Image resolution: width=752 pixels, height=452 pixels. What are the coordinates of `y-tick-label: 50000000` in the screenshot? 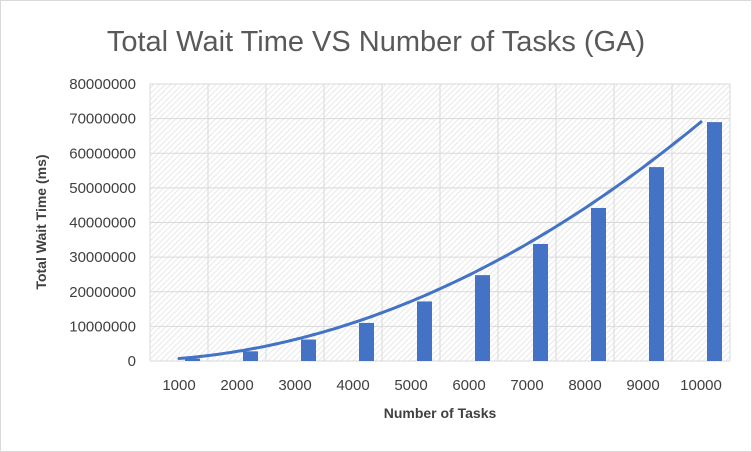 It's located at (102, 188).